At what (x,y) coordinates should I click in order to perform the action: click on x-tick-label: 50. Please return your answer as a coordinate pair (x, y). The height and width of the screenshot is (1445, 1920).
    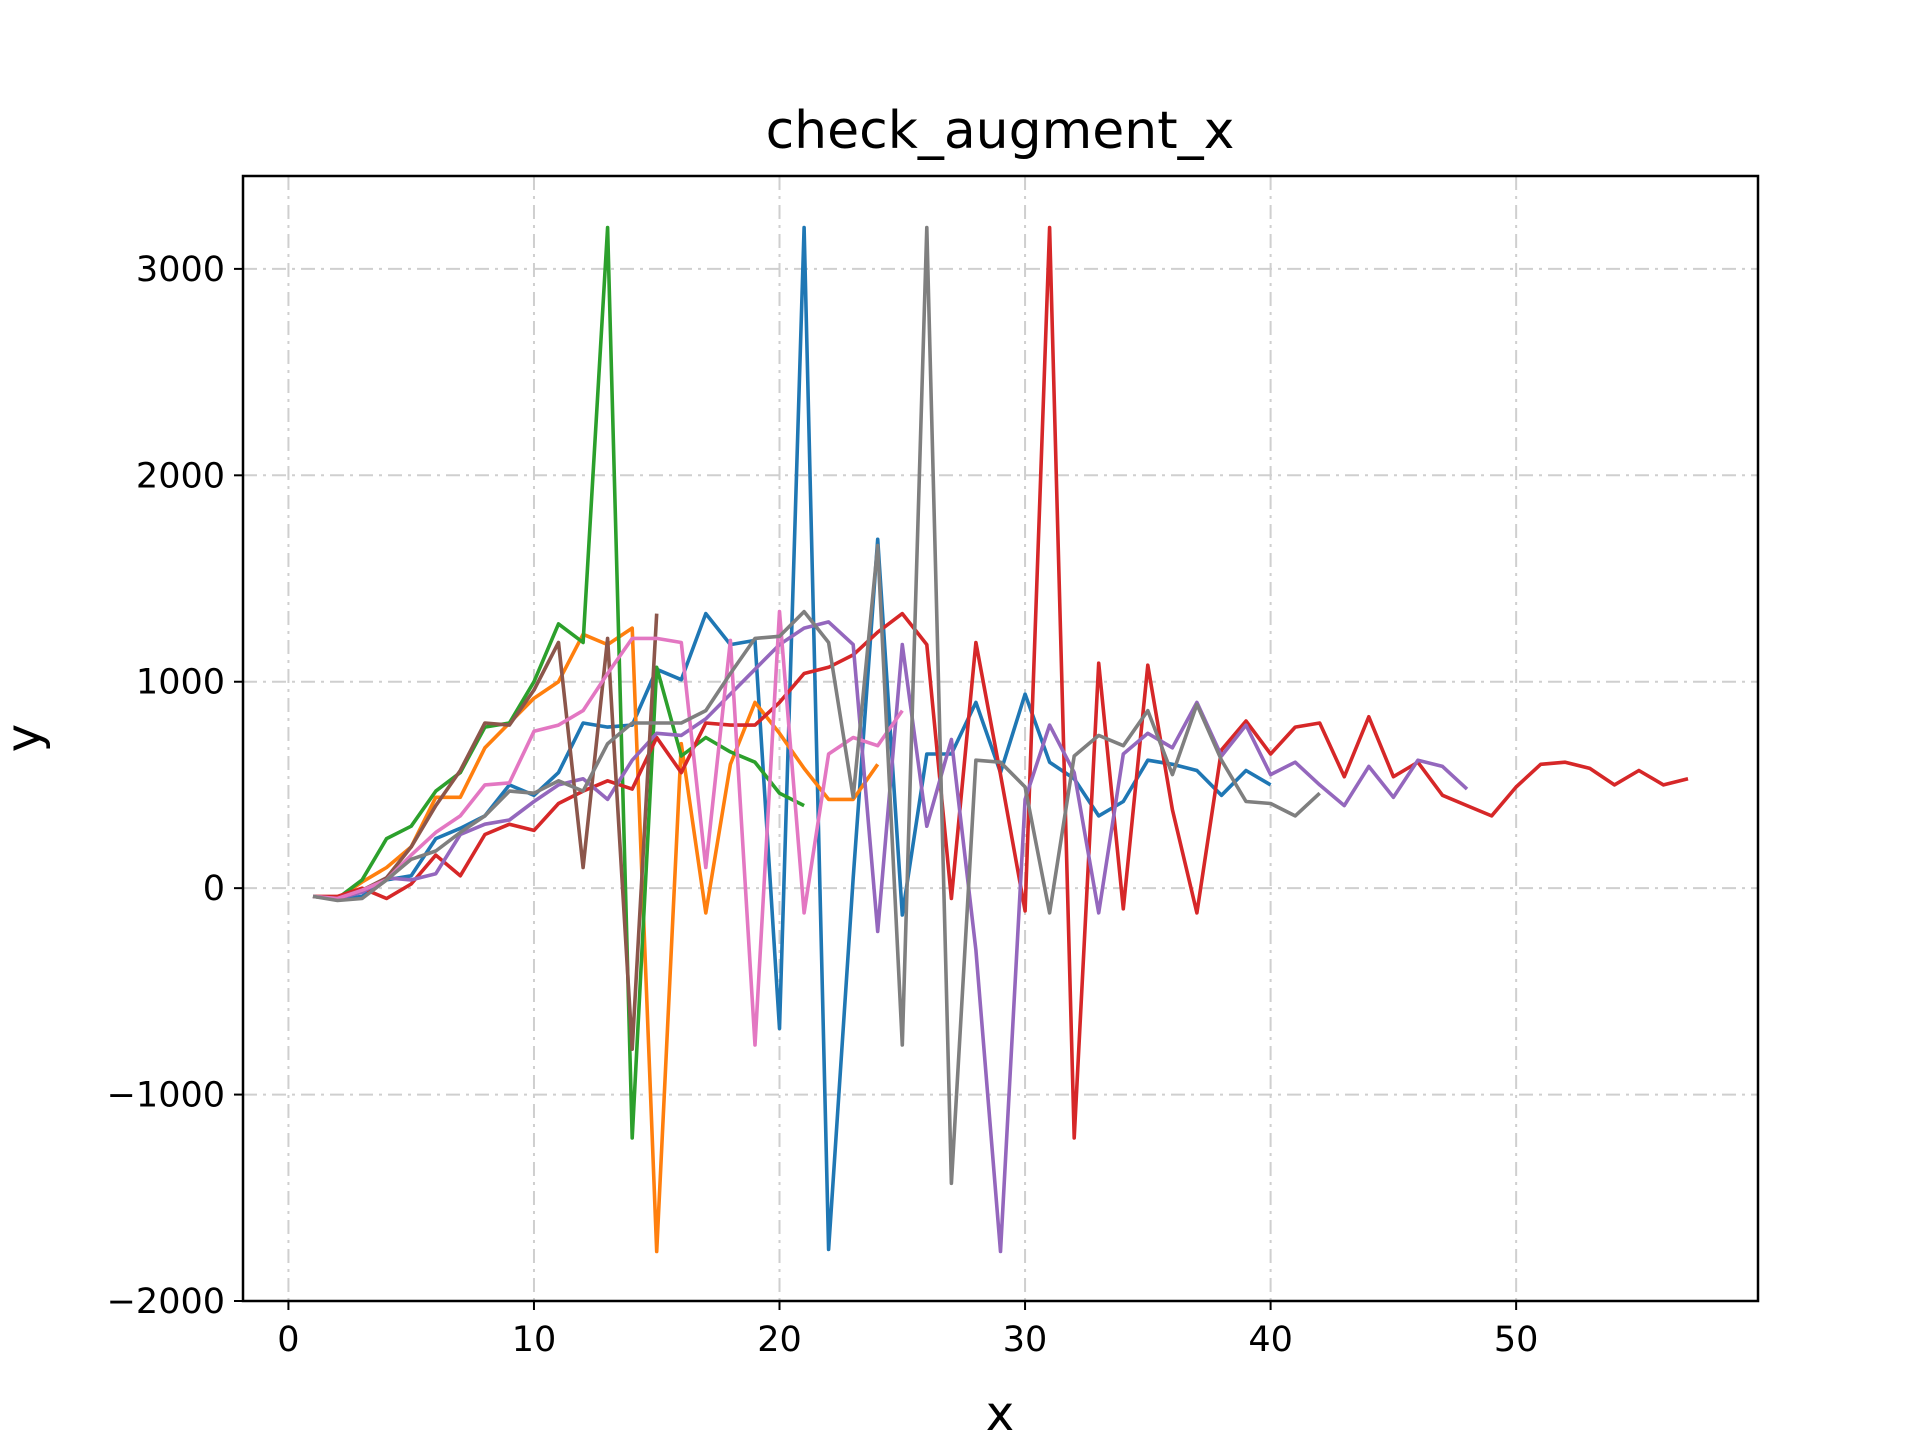
    Looking at the image, I should click on (1516, 1340).